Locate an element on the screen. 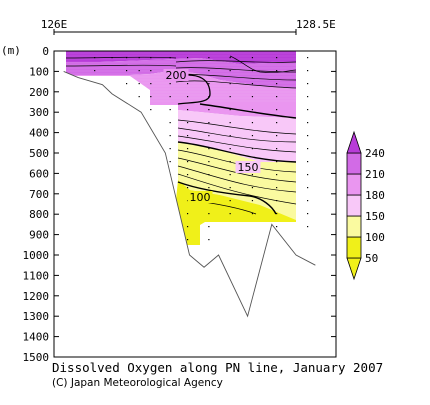 This screenshot has width=430, height=405. y-tick-label: 200 is located at coordinates (39, 92).